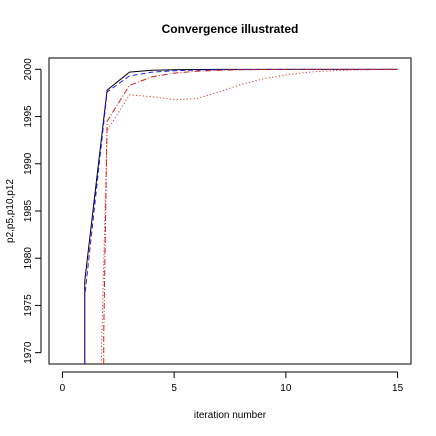 The image size is (436, 436). What do you see at coordinates (28, 258) in the screenshot?
I see `y-tick-label: 1980` at bounding box center [28, 258].